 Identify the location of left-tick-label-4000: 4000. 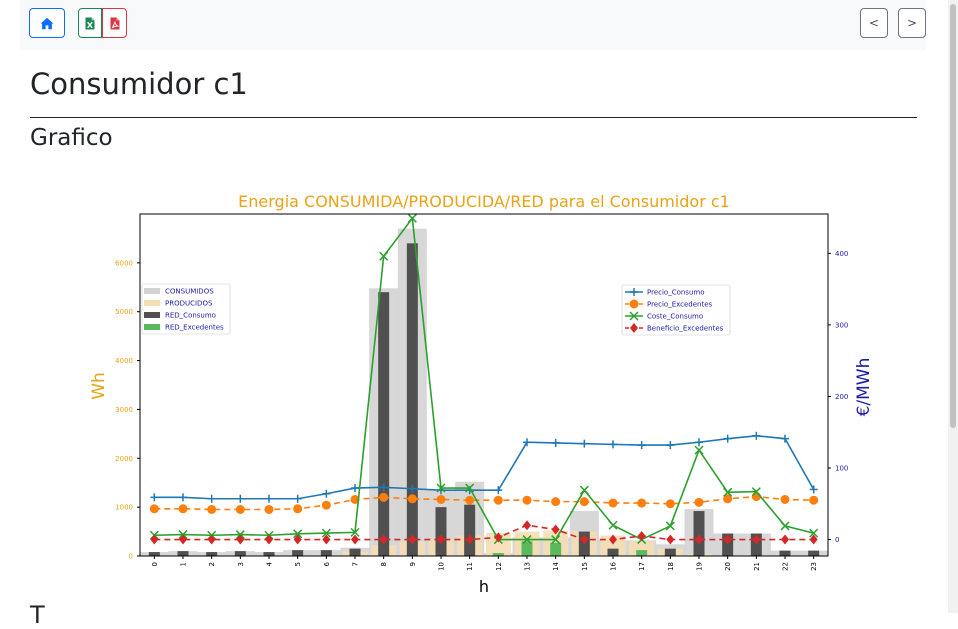
(124, 361).